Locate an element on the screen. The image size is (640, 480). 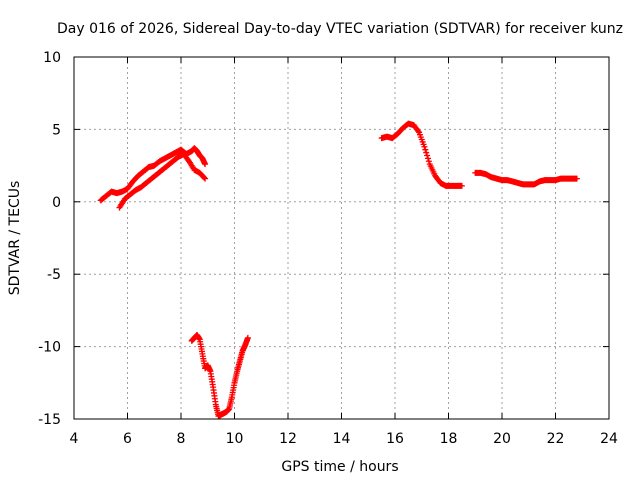
x-axis-label: GPS time / hours is located at coordinates (339, 467).